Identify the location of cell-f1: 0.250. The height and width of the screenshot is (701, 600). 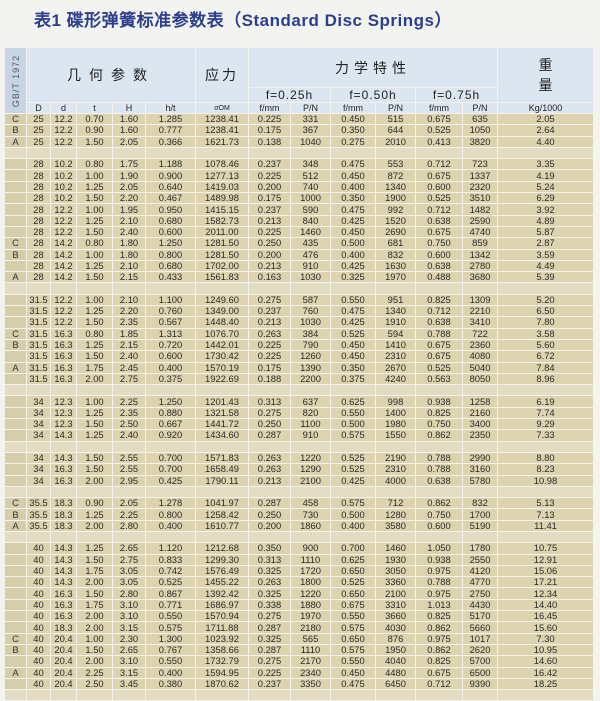
(269, 424).